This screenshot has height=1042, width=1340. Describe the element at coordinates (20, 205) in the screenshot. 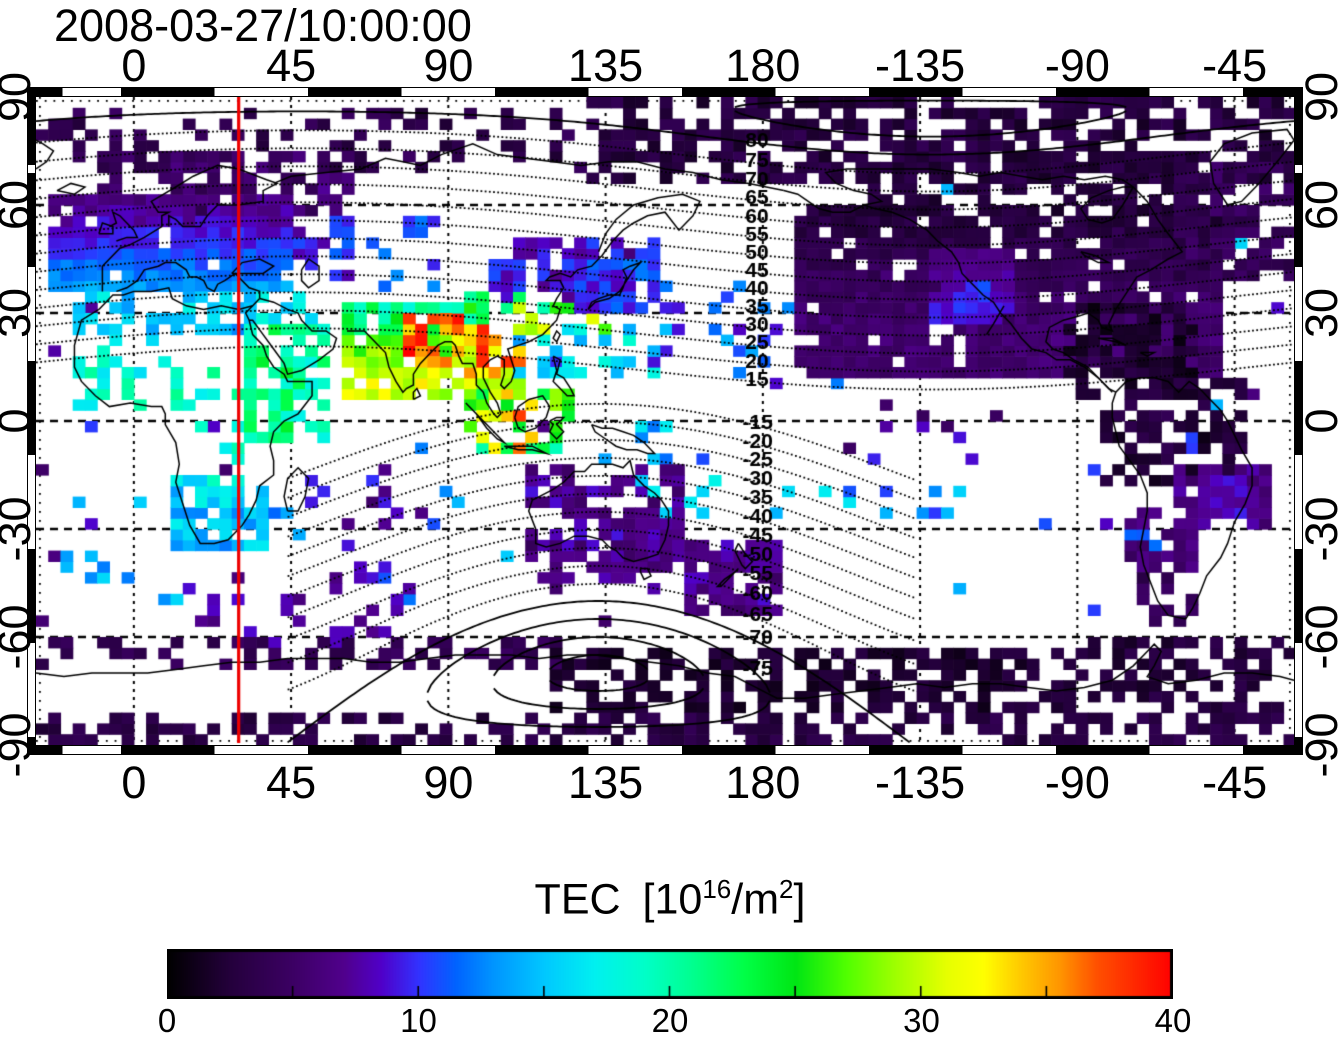

I see `lat-tick-label-left: 60` at that location.